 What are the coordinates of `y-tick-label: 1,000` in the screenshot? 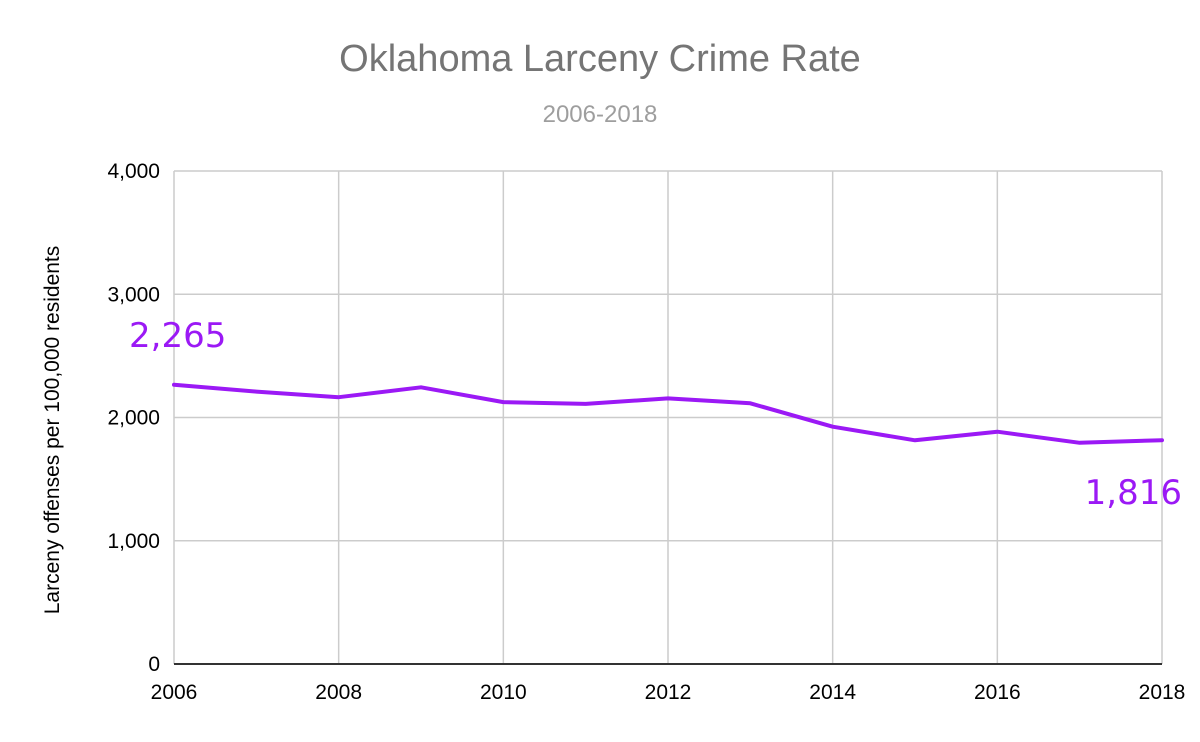 It's located at (133, 541).